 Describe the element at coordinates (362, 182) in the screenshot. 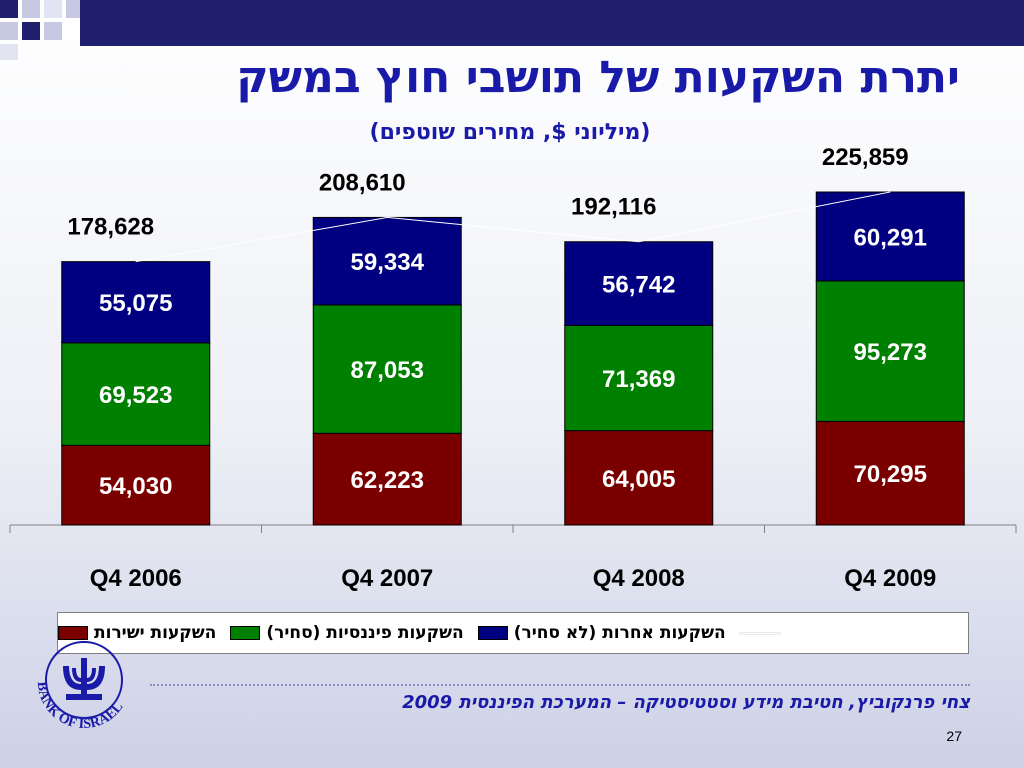

I see `total-label: 208,610` at that location.